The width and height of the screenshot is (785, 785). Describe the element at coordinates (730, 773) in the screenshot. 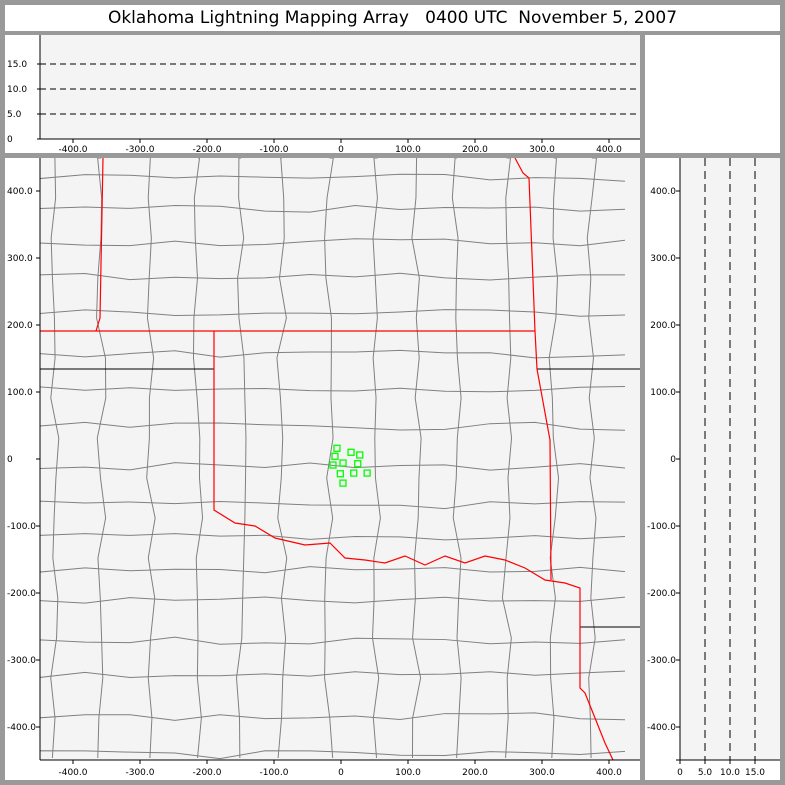

I see `x-tick-label: 10.0` at that location.